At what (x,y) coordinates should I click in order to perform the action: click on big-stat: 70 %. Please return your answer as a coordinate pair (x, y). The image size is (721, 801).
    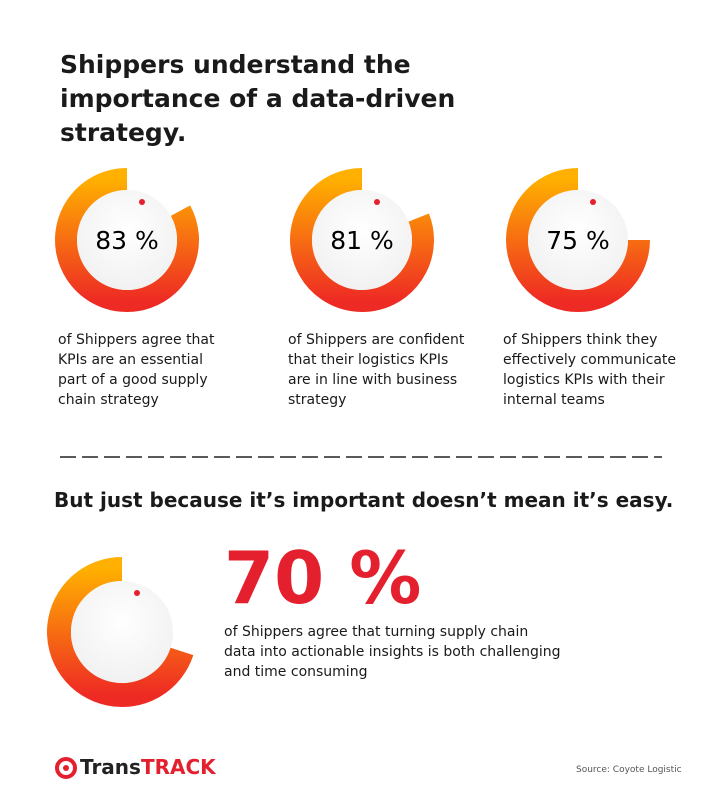
    Looking at the image, I should click on (323, 578).